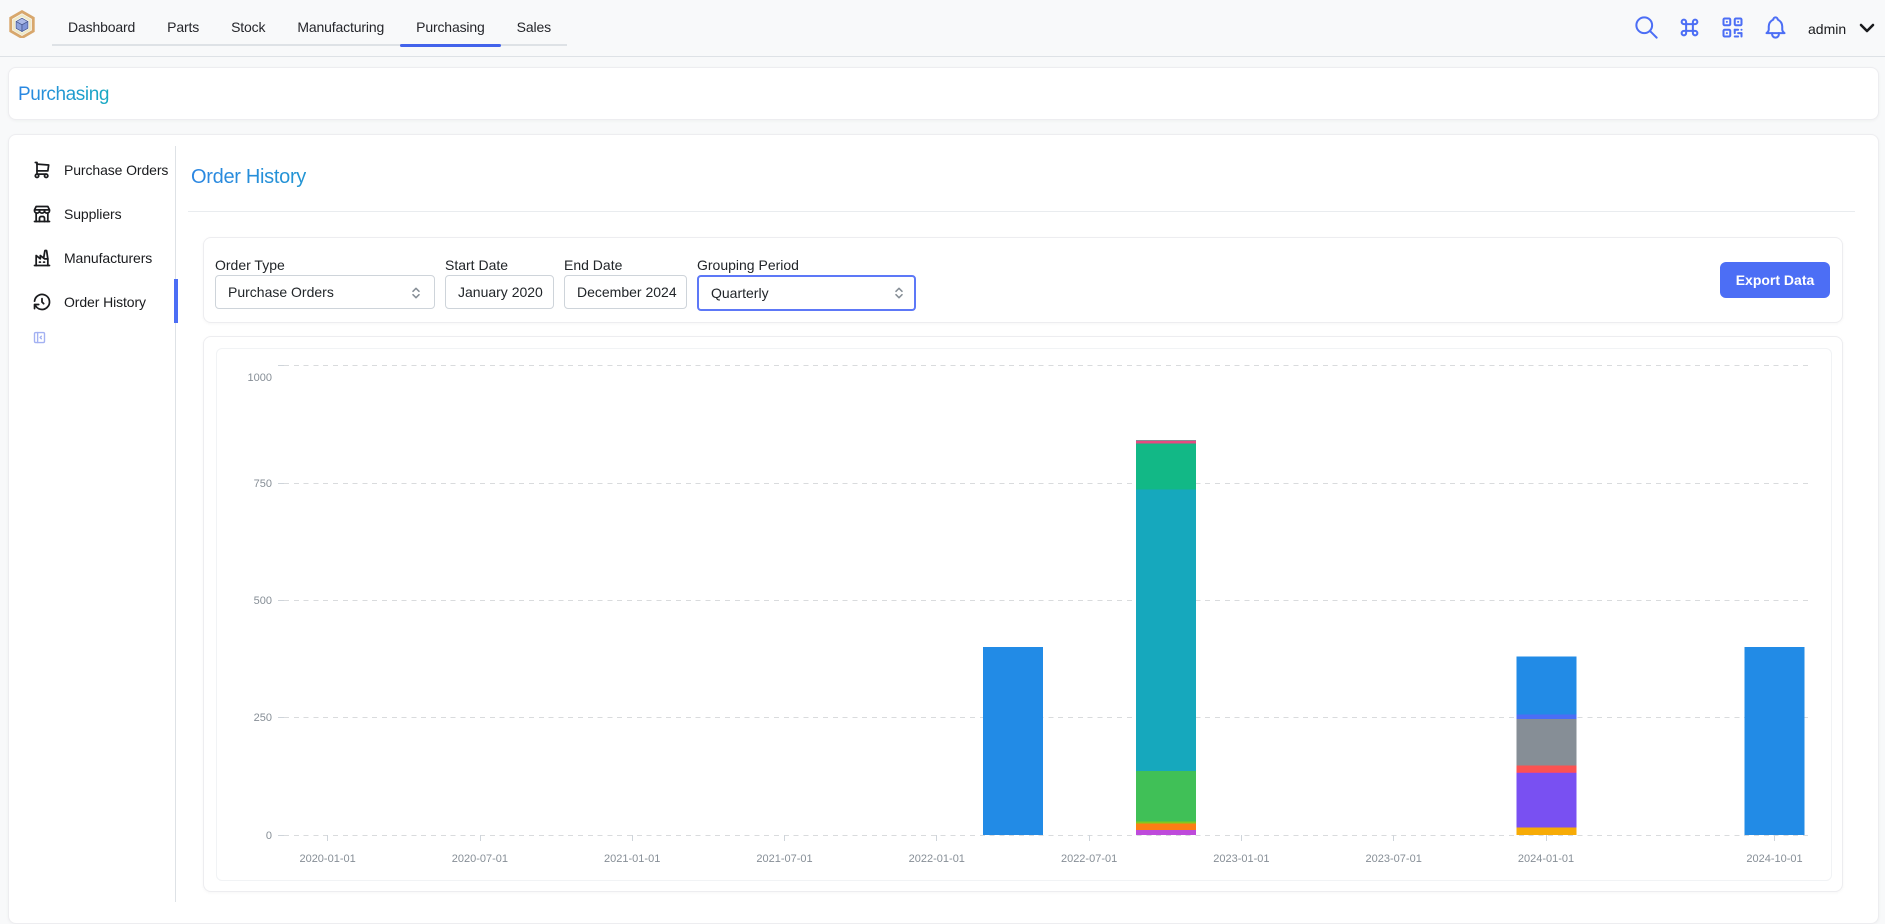 Image resolution: width=1885 pixels, height=924 pixels. What do you see at coordinates (1394, 859) in the screenshot?
I see `svg-text: 2023-07-01` at bounding box center [1394, 859].